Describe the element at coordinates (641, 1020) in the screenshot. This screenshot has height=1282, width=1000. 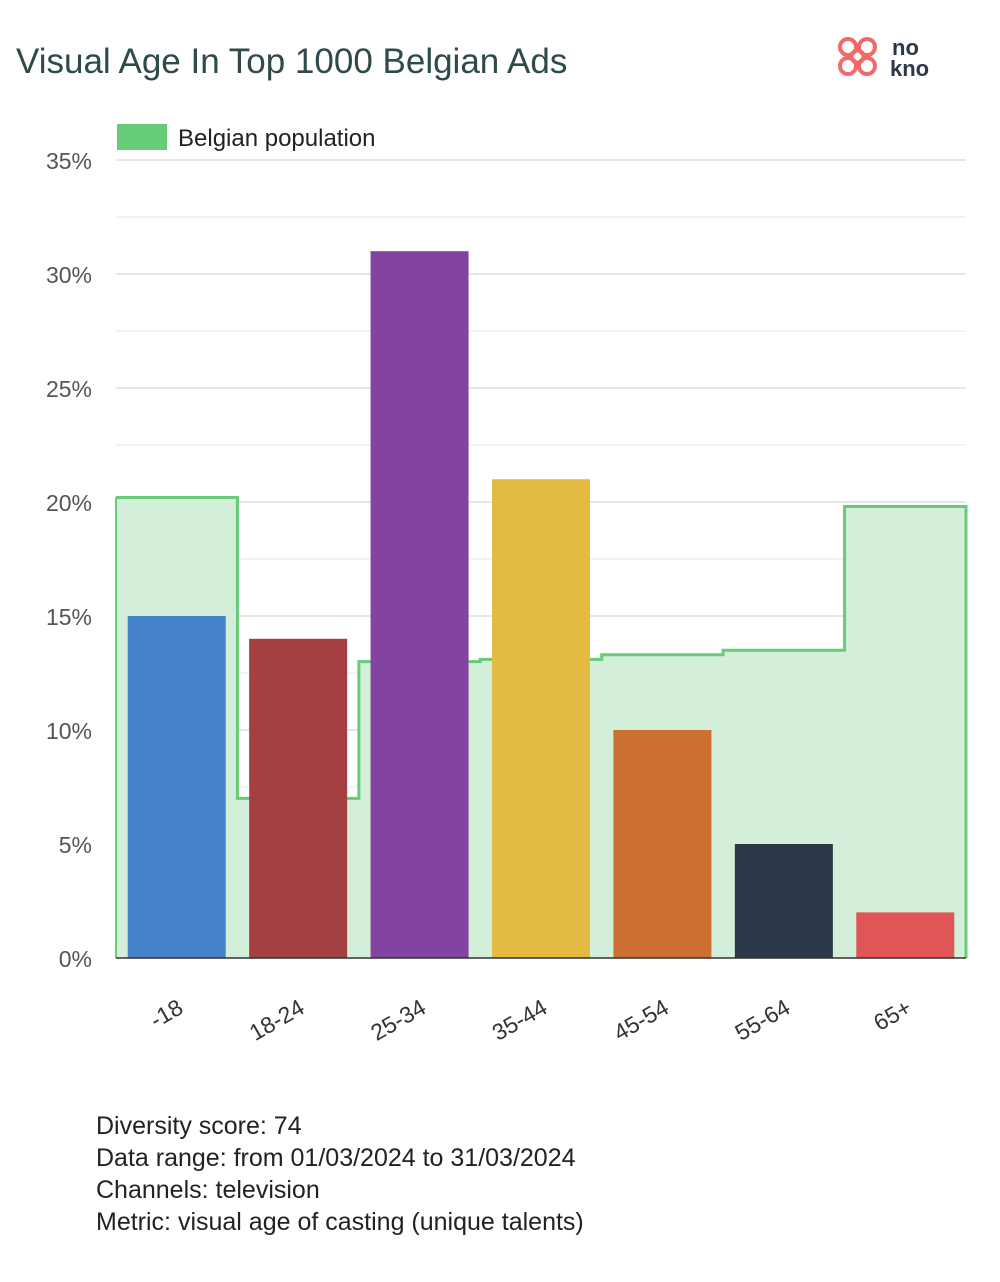
I see `x-tick-label: 45-54` at that location.